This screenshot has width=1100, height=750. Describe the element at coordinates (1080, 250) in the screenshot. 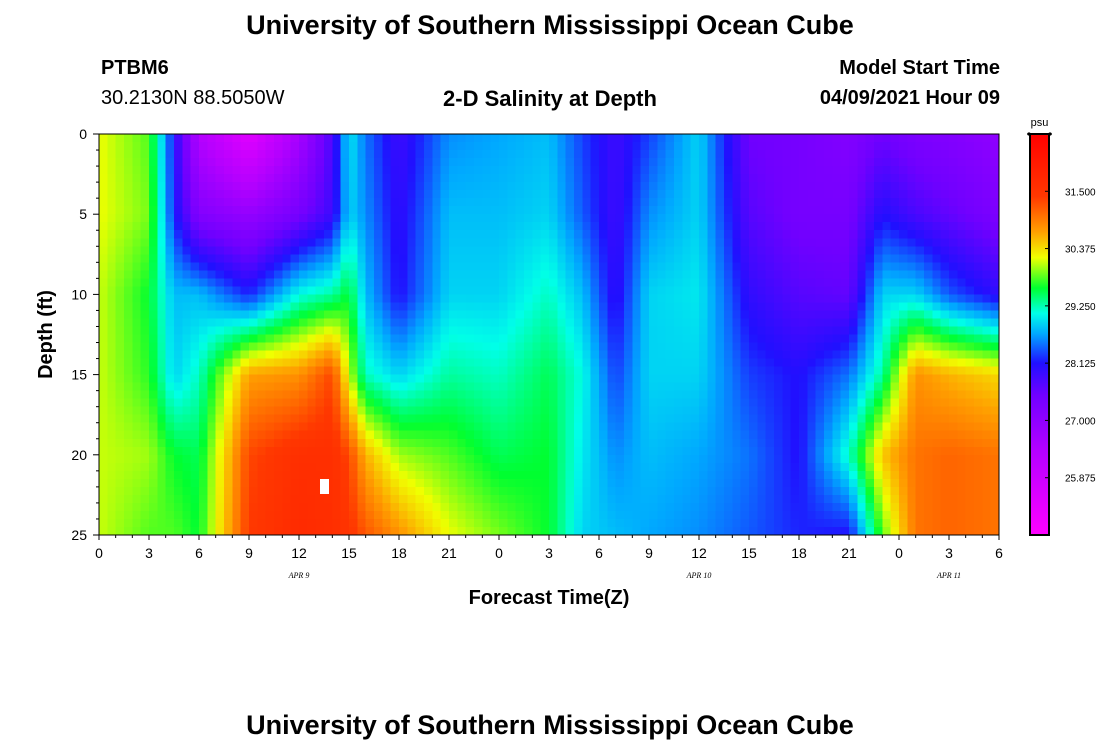

I see `colorbar-tick-label: 30.375` at that location.